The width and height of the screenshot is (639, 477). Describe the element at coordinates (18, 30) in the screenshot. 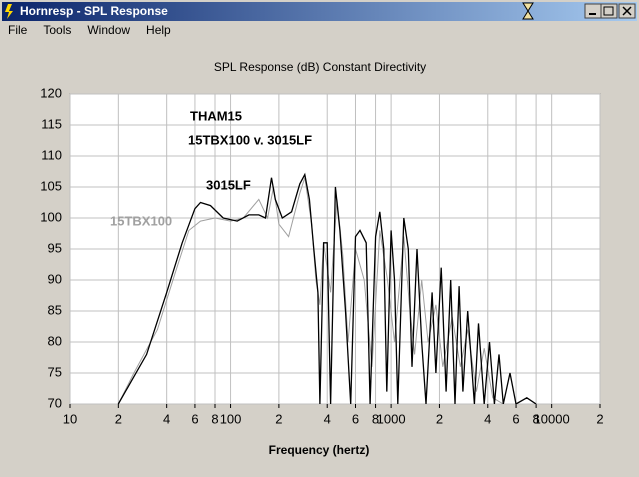

I see `menu-item: File` at that location.